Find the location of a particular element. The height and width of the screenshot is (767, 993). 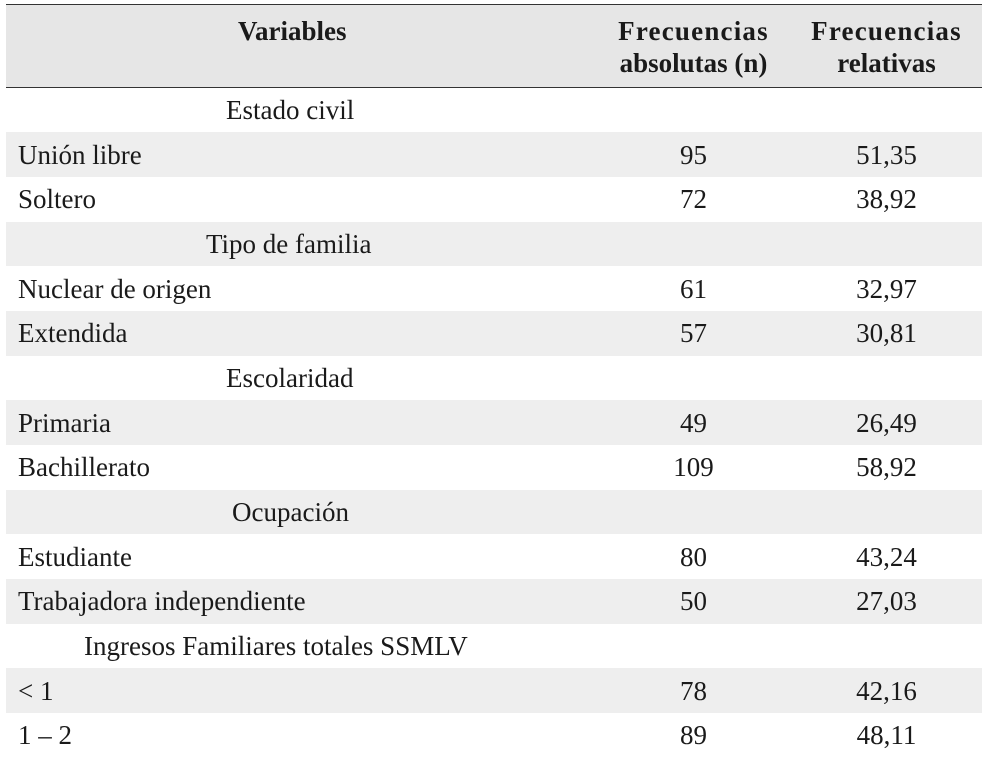

table-row: Bachillerato 109 58,92 is located at coordinates (494, 467).